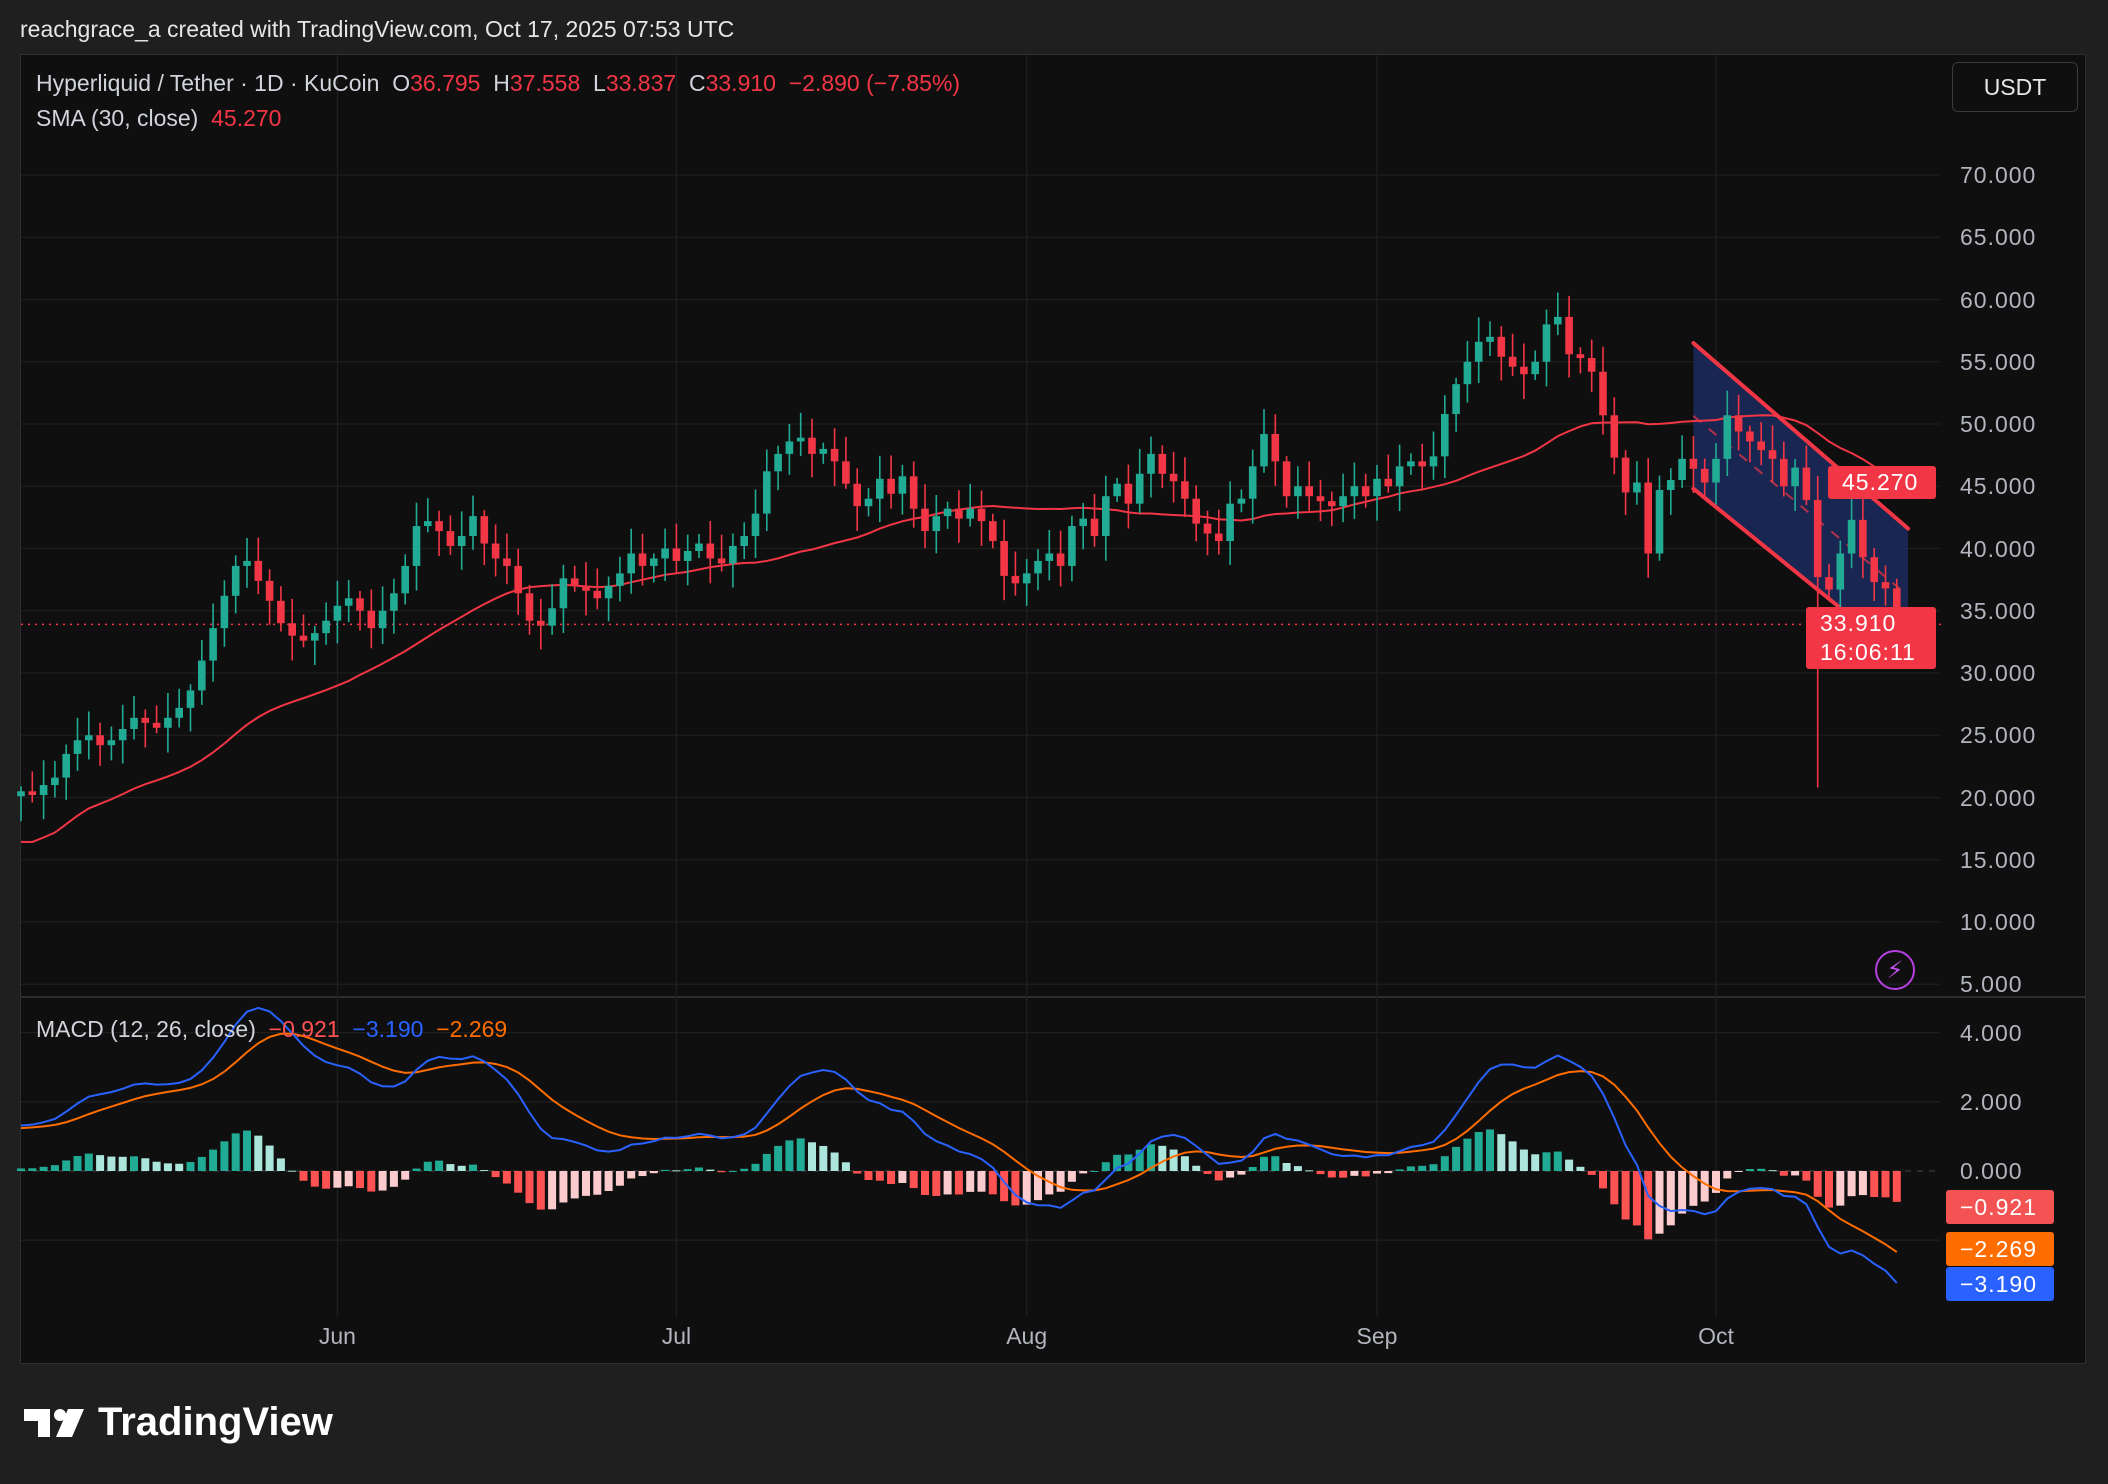  Describe the element at coordinates (1871, 638) in the screenshot. I see `last-price-tag: 33.910 16:06:11` at that location.